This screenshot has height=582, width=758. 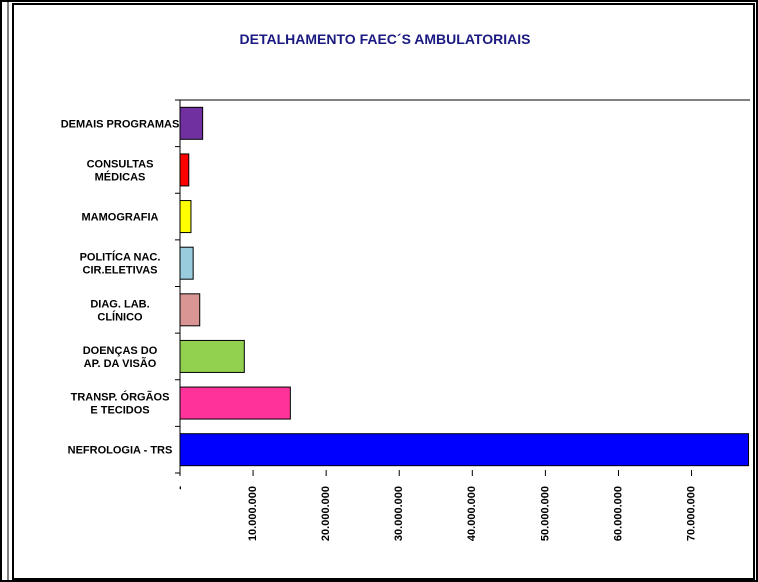 What do you see at coordinates (385, 39) in the screenshot?
I see `chart-title: DETALHAMENTO FAEC´S AMBULATORIAIS` at bounding box center [385, 39].